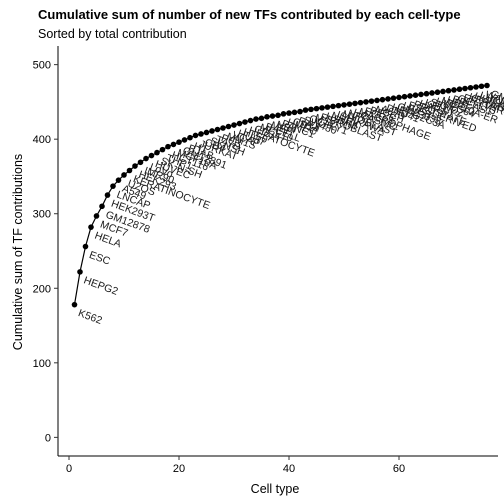  I want to click on x-axis-title: Cell type, so click(275, 489).